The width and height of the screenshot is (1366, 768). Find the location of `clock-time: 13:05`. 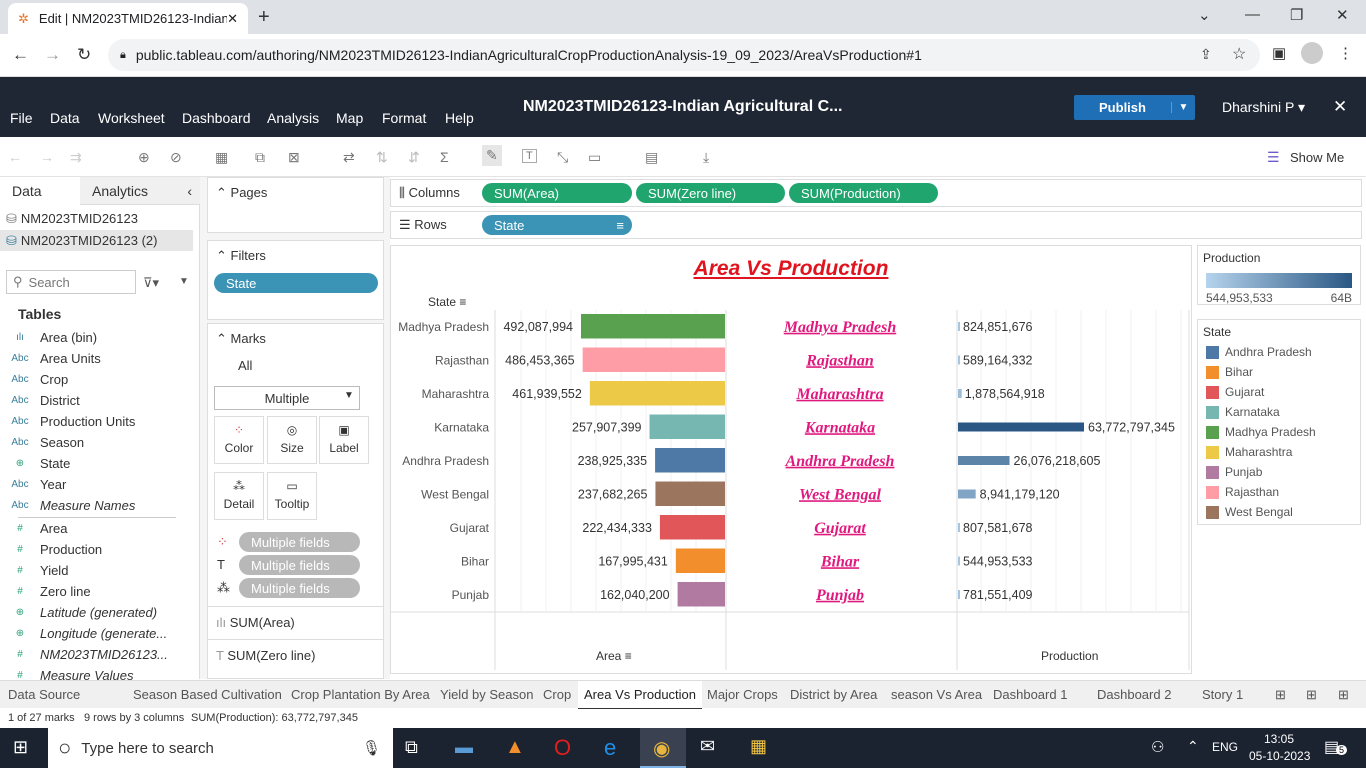

clock-time: 13:05 is located at coordinates (1279, 739).